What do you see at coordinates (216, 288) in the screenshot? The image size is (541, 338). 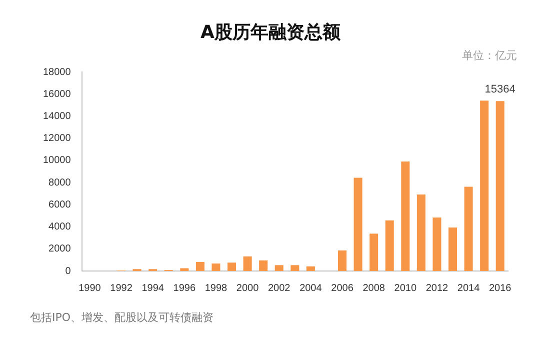 I see `x-tick-label: 1998` at bounding box center [216, 288].